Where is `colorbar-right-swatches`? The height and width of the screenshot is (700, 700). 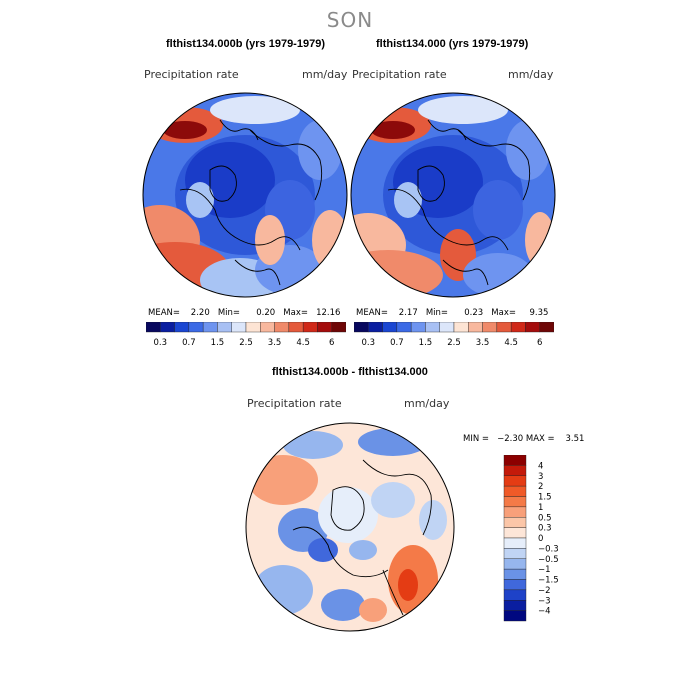 colorbar-right-swatches is located at coordinates (454, 327).